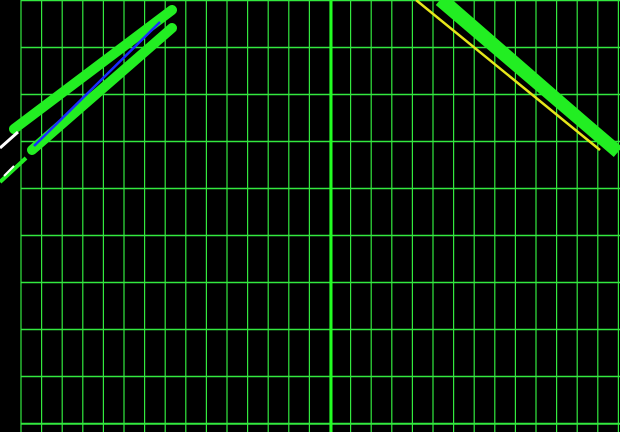 This screenshot has width=620, height=432. What do you see at coordinates (9, 140) in the screenshot?
I see `left-edge-highlight` at bounding box center [9, 140].